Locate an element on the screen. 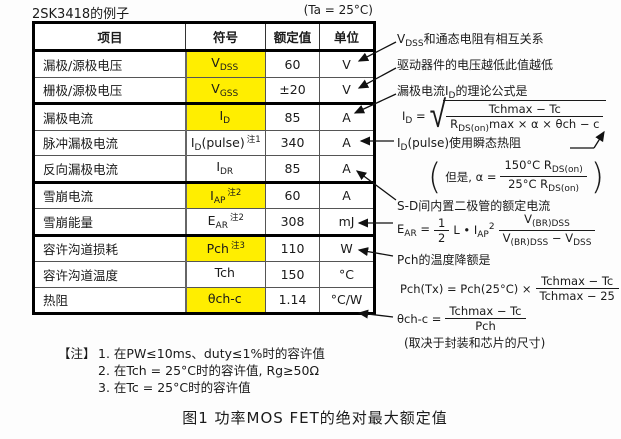  table-row: 脉冲漏极电流 ID(pulse) 注1 340 A is located at coordinates (204, 142).